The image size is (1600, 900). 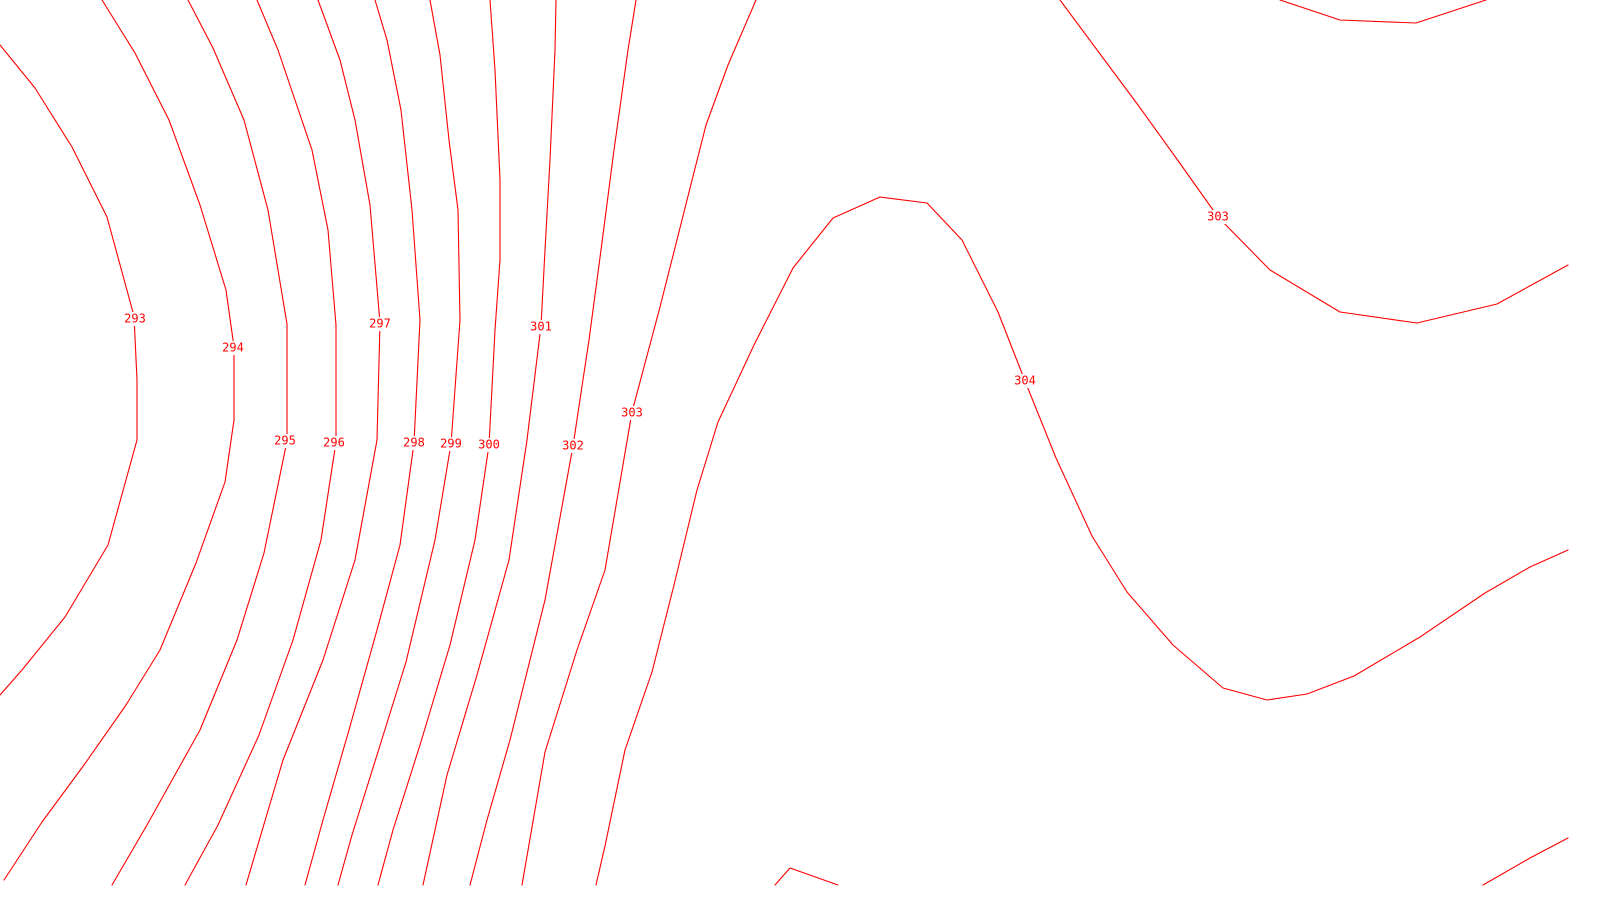 I want to click on contour-label-301: 301, so click(x=541, y=327).